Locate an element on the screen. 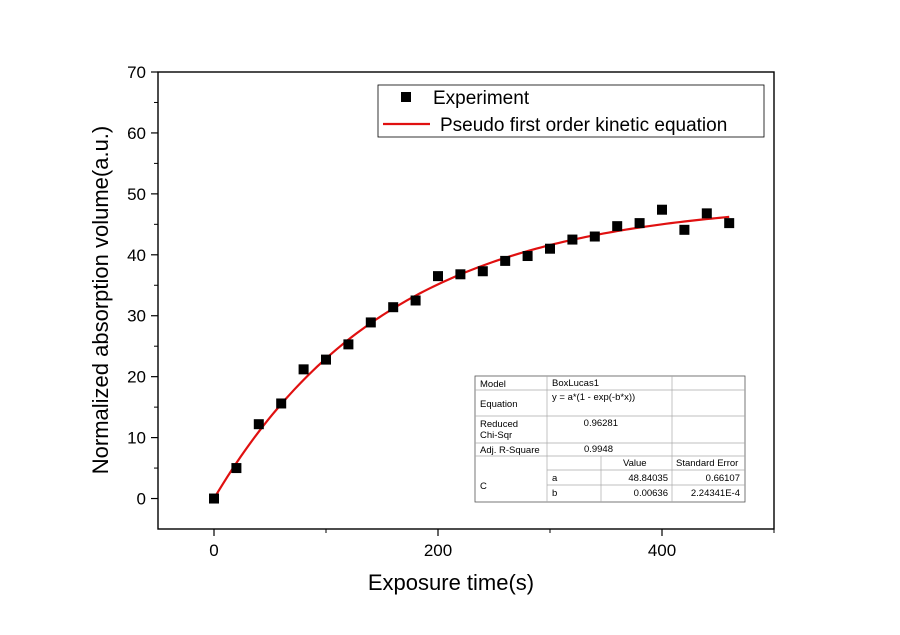 This screenshot has width=900, height=635. fit-row-value-chisqr: 0.96281 is located at coordinates (601, 423).